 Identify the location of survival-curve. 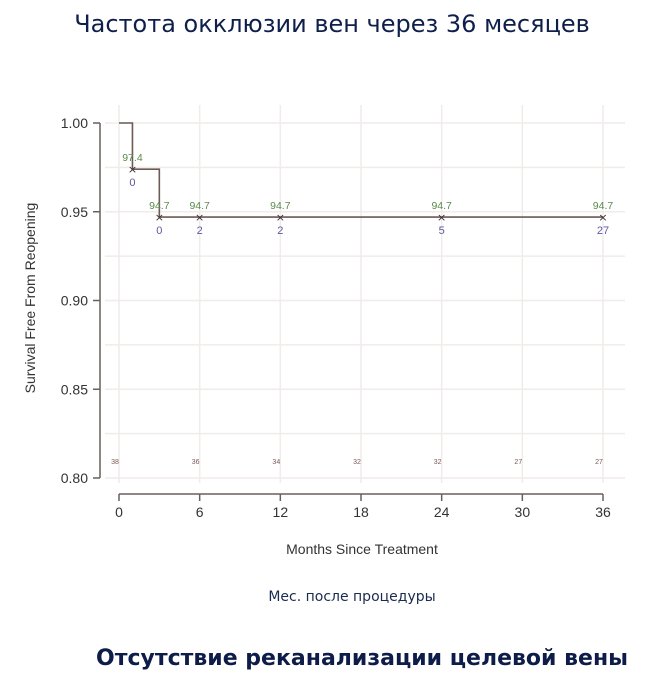
(361, 170).